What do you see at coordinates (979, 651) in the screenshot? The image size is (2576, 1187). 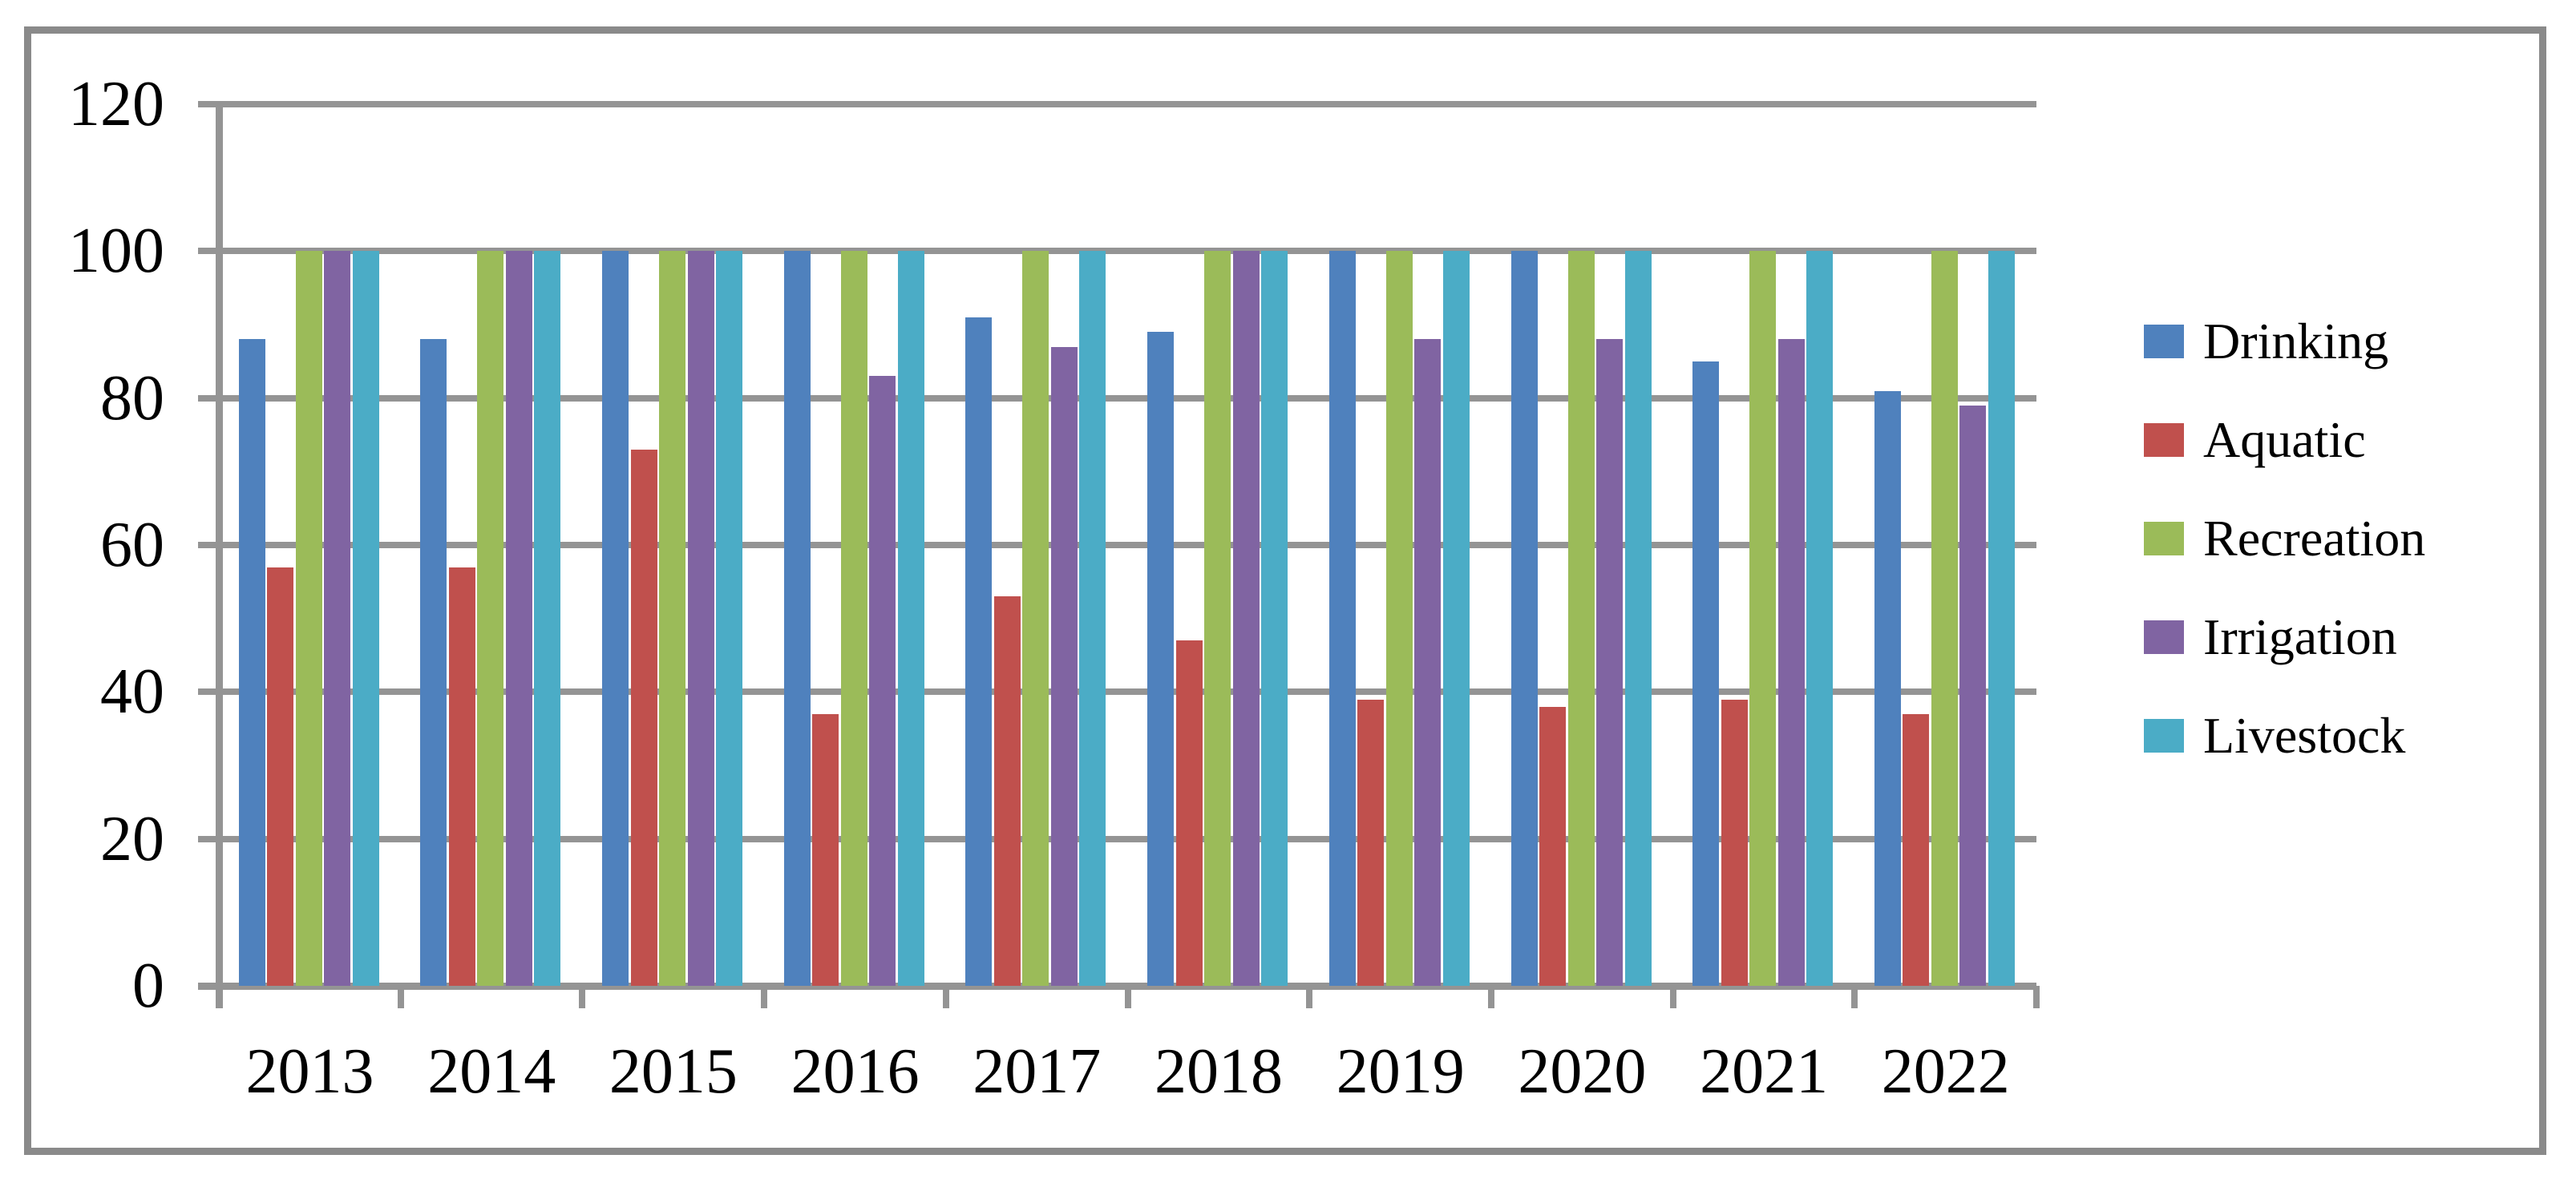 I see `bar-drinking-2017` at bounding box center [979, 651].